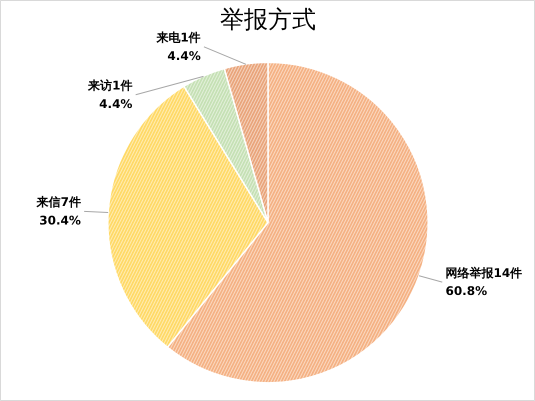 This screenshot has width=535, height=401. Describe the element at coordinates (268, 20) in the screenshot. I see `chart-title: 举报方式` at that location.